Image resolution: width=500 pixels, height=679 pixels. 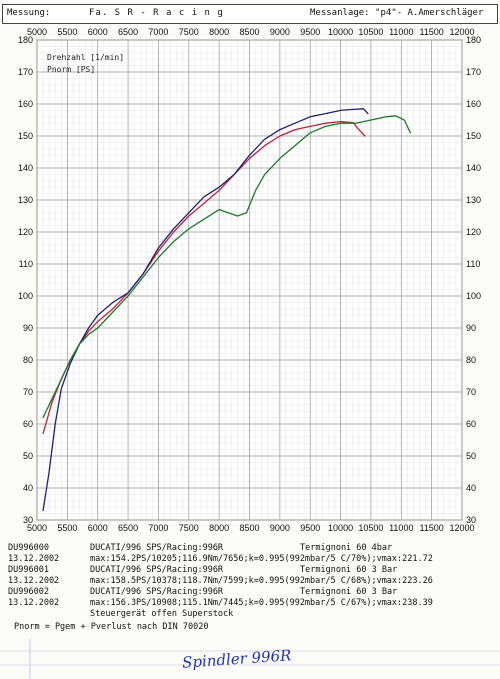 What do you see at coordinates (67, 32) in the screenshot?
I see `x-tick-label-top: 5500` at bounding box center [67, 32].